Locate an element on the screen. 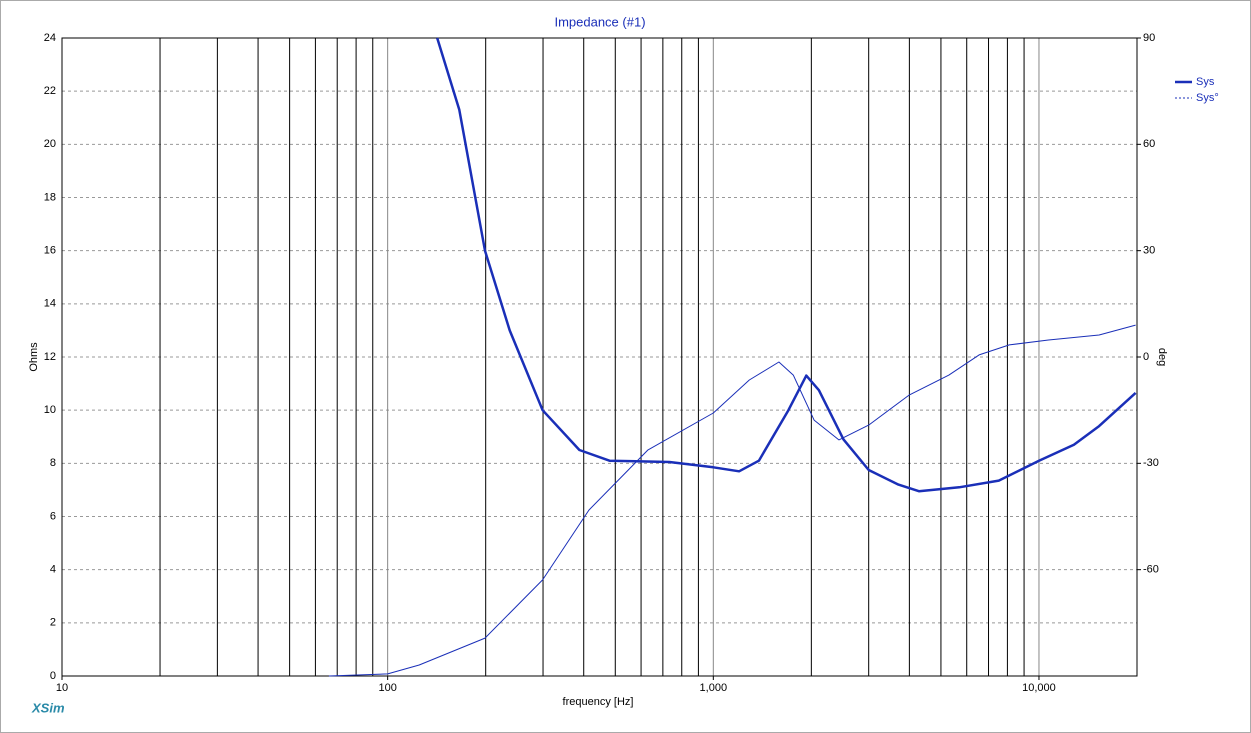 The width and height of the screenshot is (1251, 733). y-tick-label: 0 is located at coordinates (53, 676).